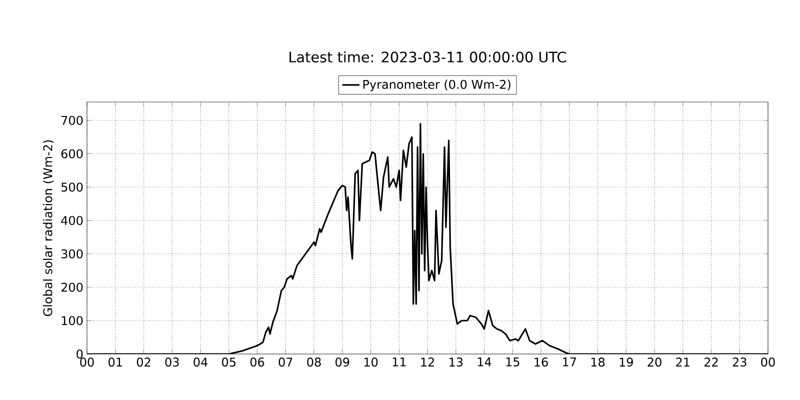 This screenshot has height=400, width=800. I want to click on x-tick-label: 11, so click(399, 362).